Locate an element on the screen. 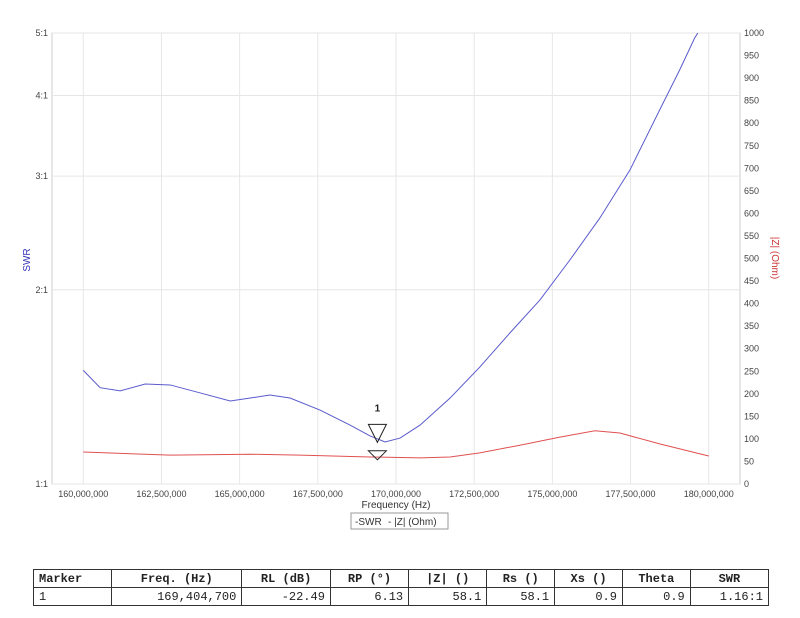 This screenshot has height=618, width=800. col-rs: Rs () is located at coordinates (521, 578).